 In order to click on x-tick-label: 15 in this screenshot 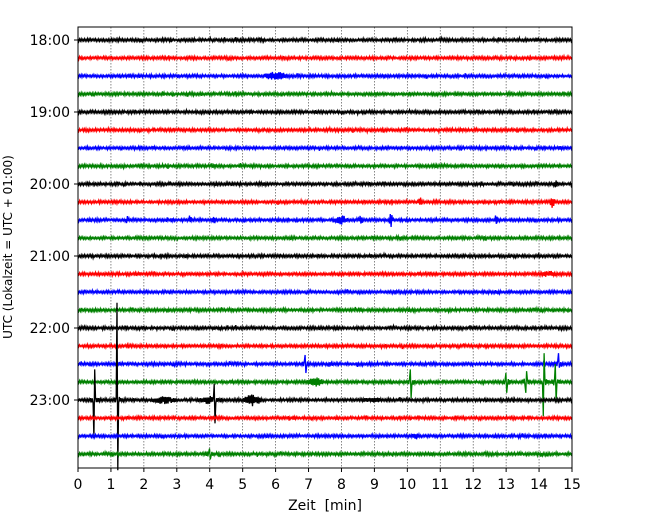, I will do `click(572, 485)`.